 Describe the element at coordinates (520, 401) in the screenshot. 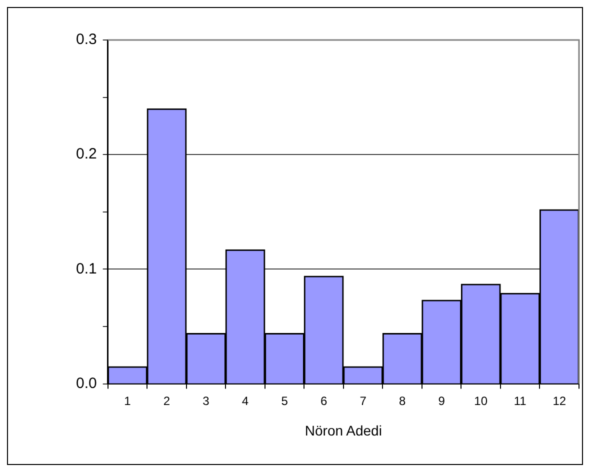

I see `x-tick-label: 11` at that location.